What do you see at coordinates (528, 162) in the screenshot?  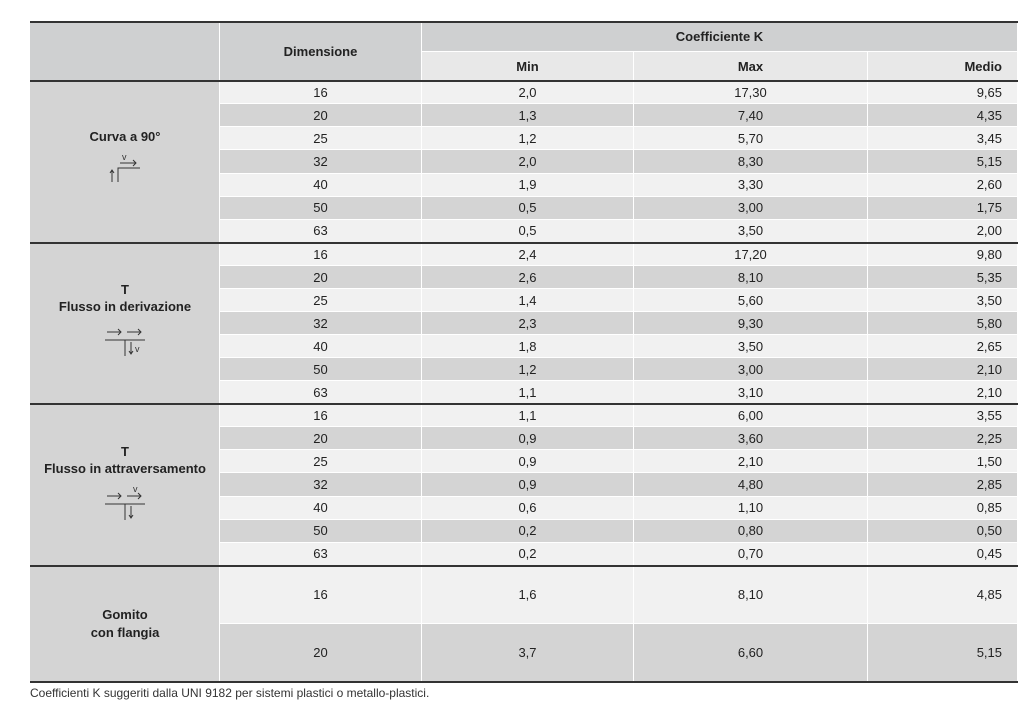 I see `table-cell: 2,0` at bounding box center [528, 162].